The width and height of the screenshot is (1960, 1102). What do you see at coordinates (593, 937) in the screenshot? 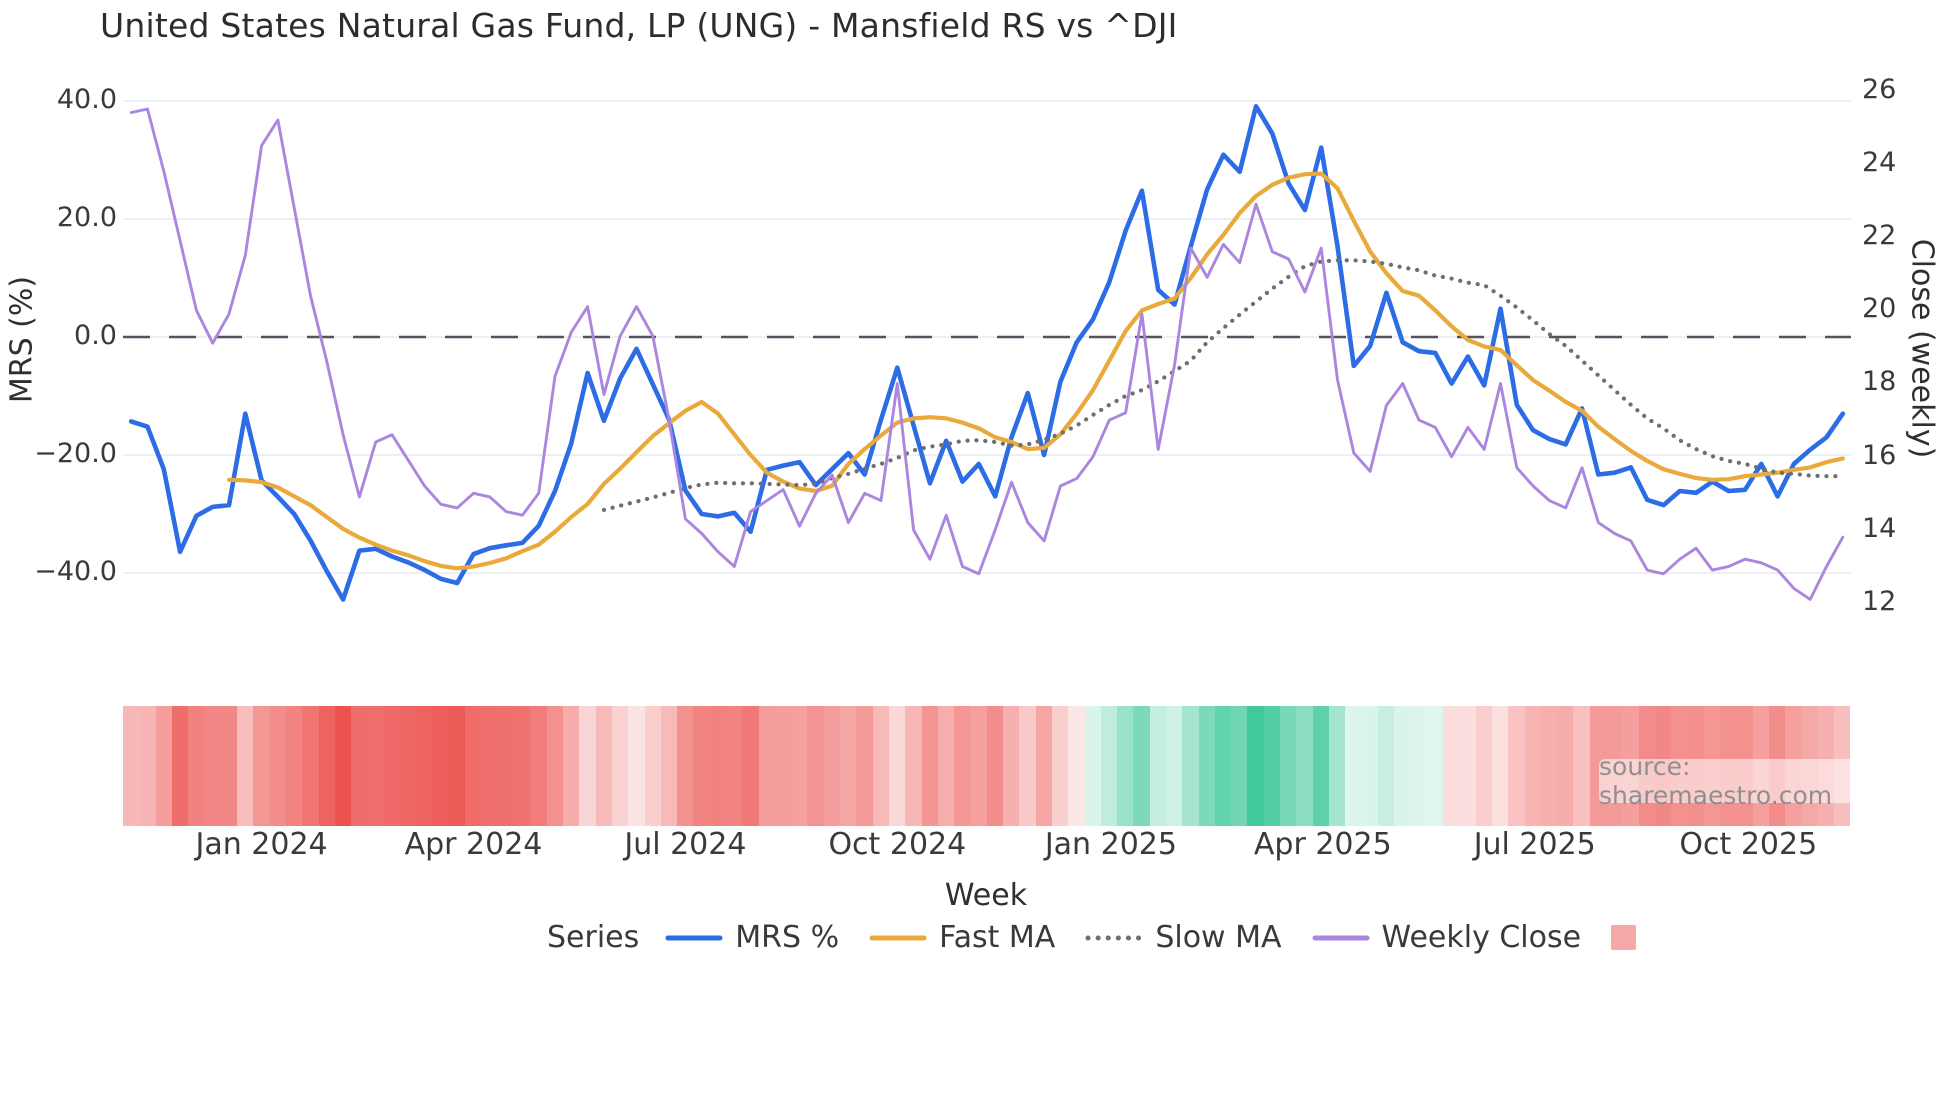
I see `legend-heading: Series` at bounding box center [593, 937].